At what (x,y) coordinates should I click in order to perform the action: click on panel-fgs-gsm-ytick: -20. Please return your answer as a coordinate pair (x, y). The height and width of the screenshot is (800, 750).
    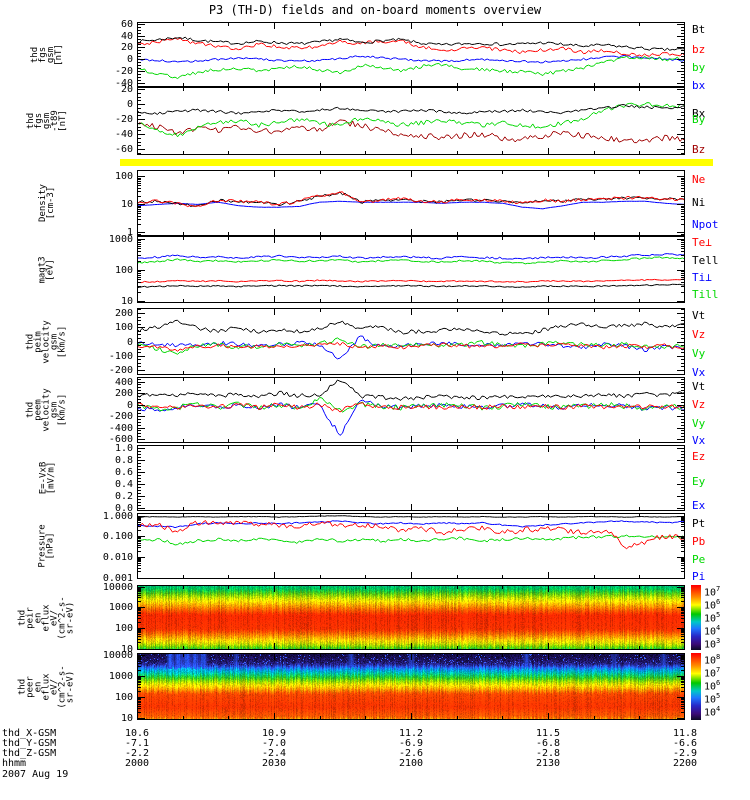
    Looking at the image, I should click on (123, 72).